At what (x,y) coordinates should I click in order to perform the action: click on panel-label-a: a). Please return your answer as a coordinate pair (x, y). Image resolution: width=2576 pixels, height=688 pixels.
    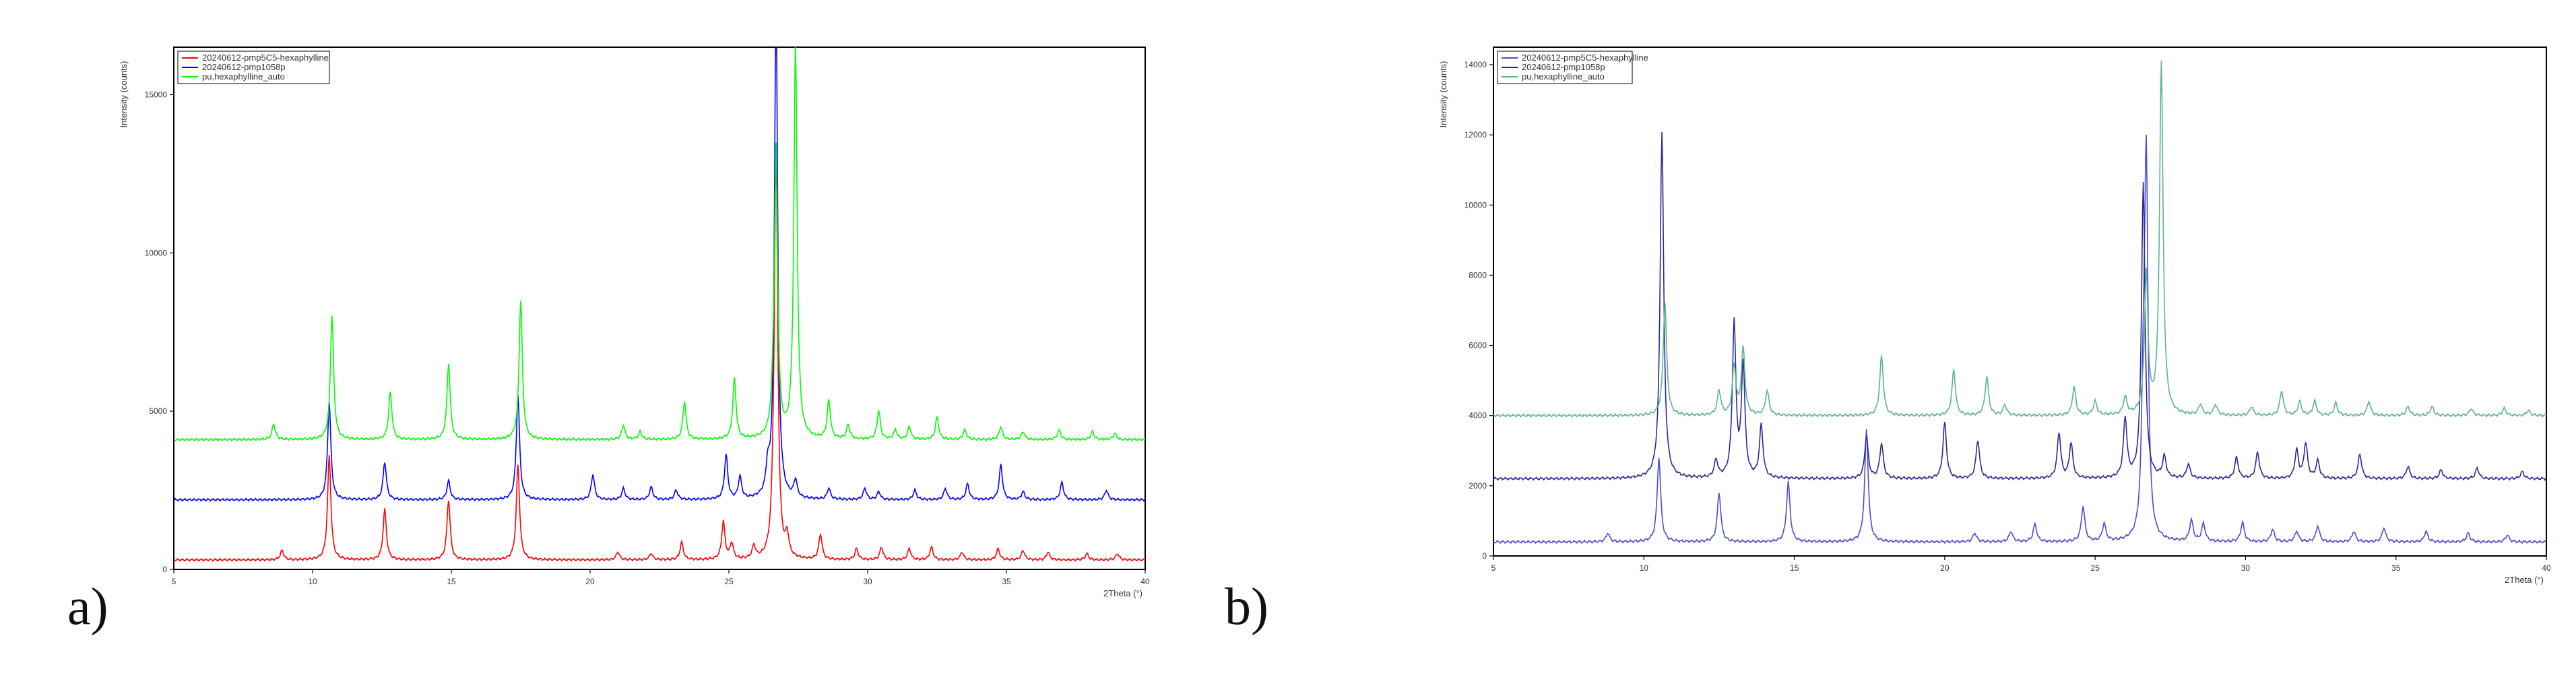
    Looking at the image, I should click on (88, 606).